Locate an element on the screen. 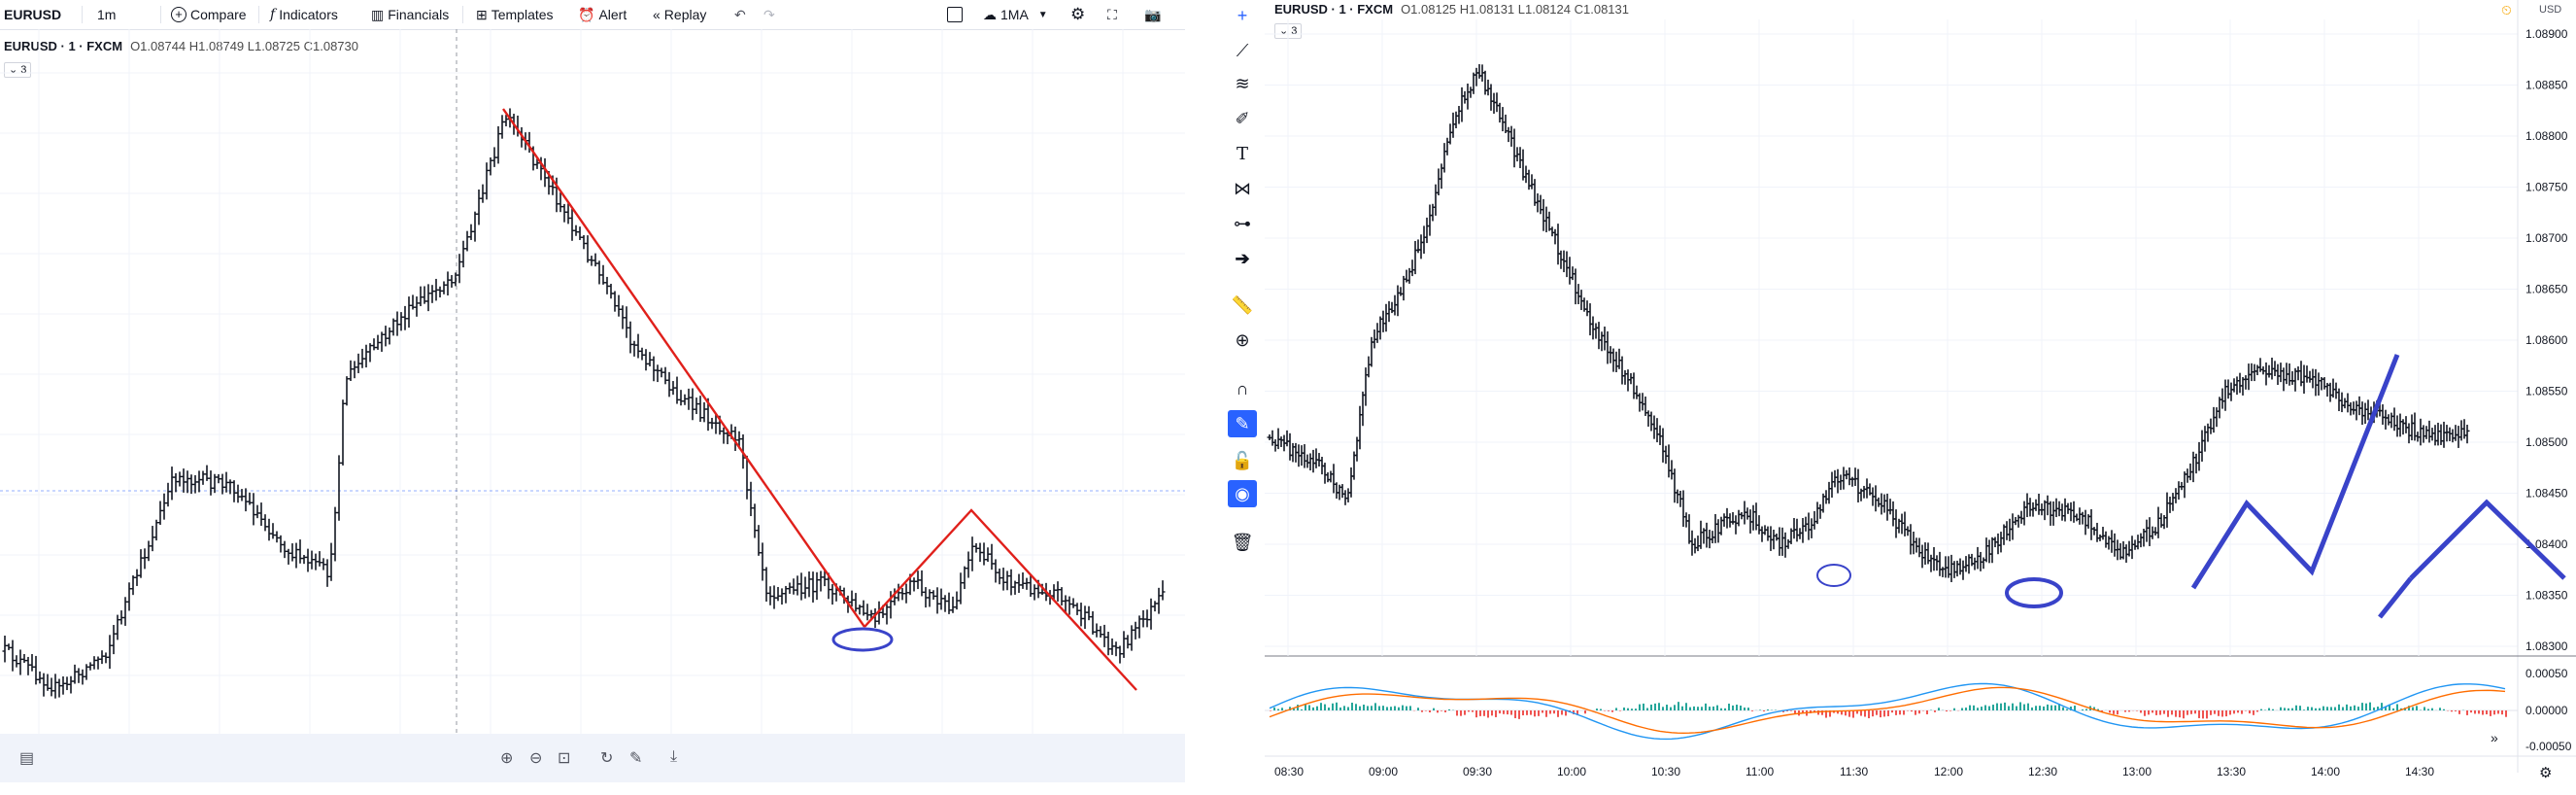  lock-icon: 🔓 is located at coordinates (1242, 460).